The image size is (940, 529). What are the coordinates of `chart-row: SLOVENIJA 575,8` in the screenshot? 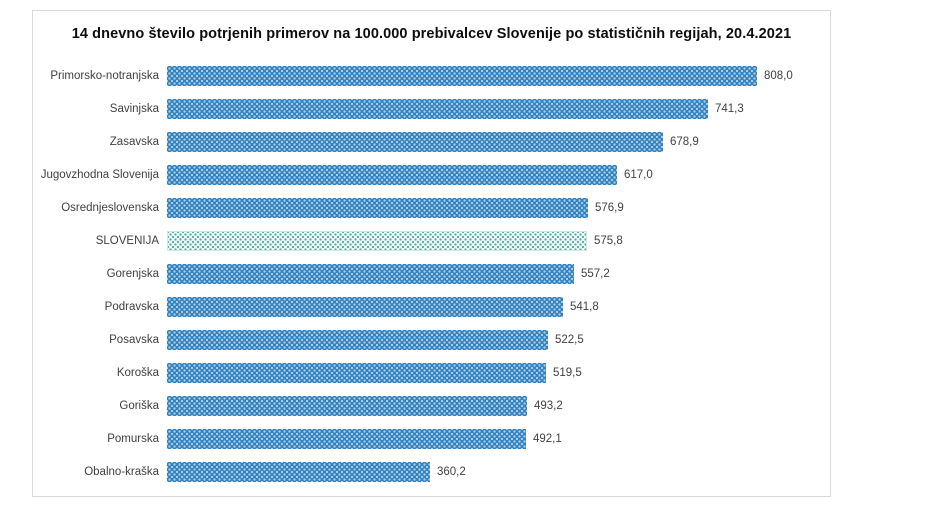 It's located at (431, 240).